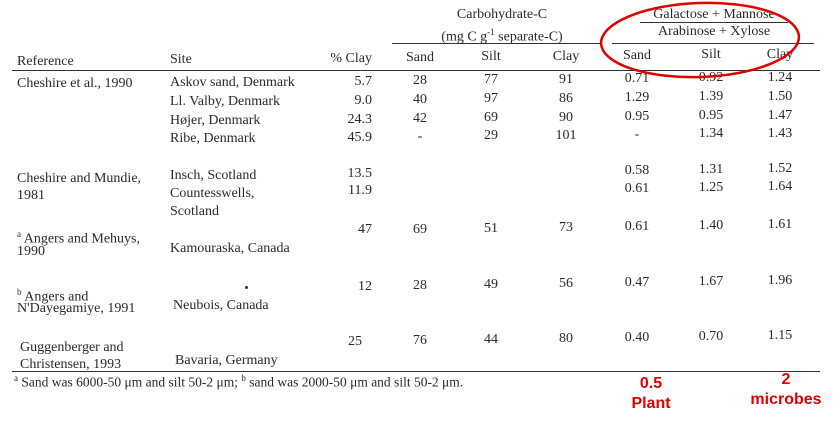 The width and height of the screenshot is (837, 427). I want to click on silt-cell: 49, so click(491, 284).